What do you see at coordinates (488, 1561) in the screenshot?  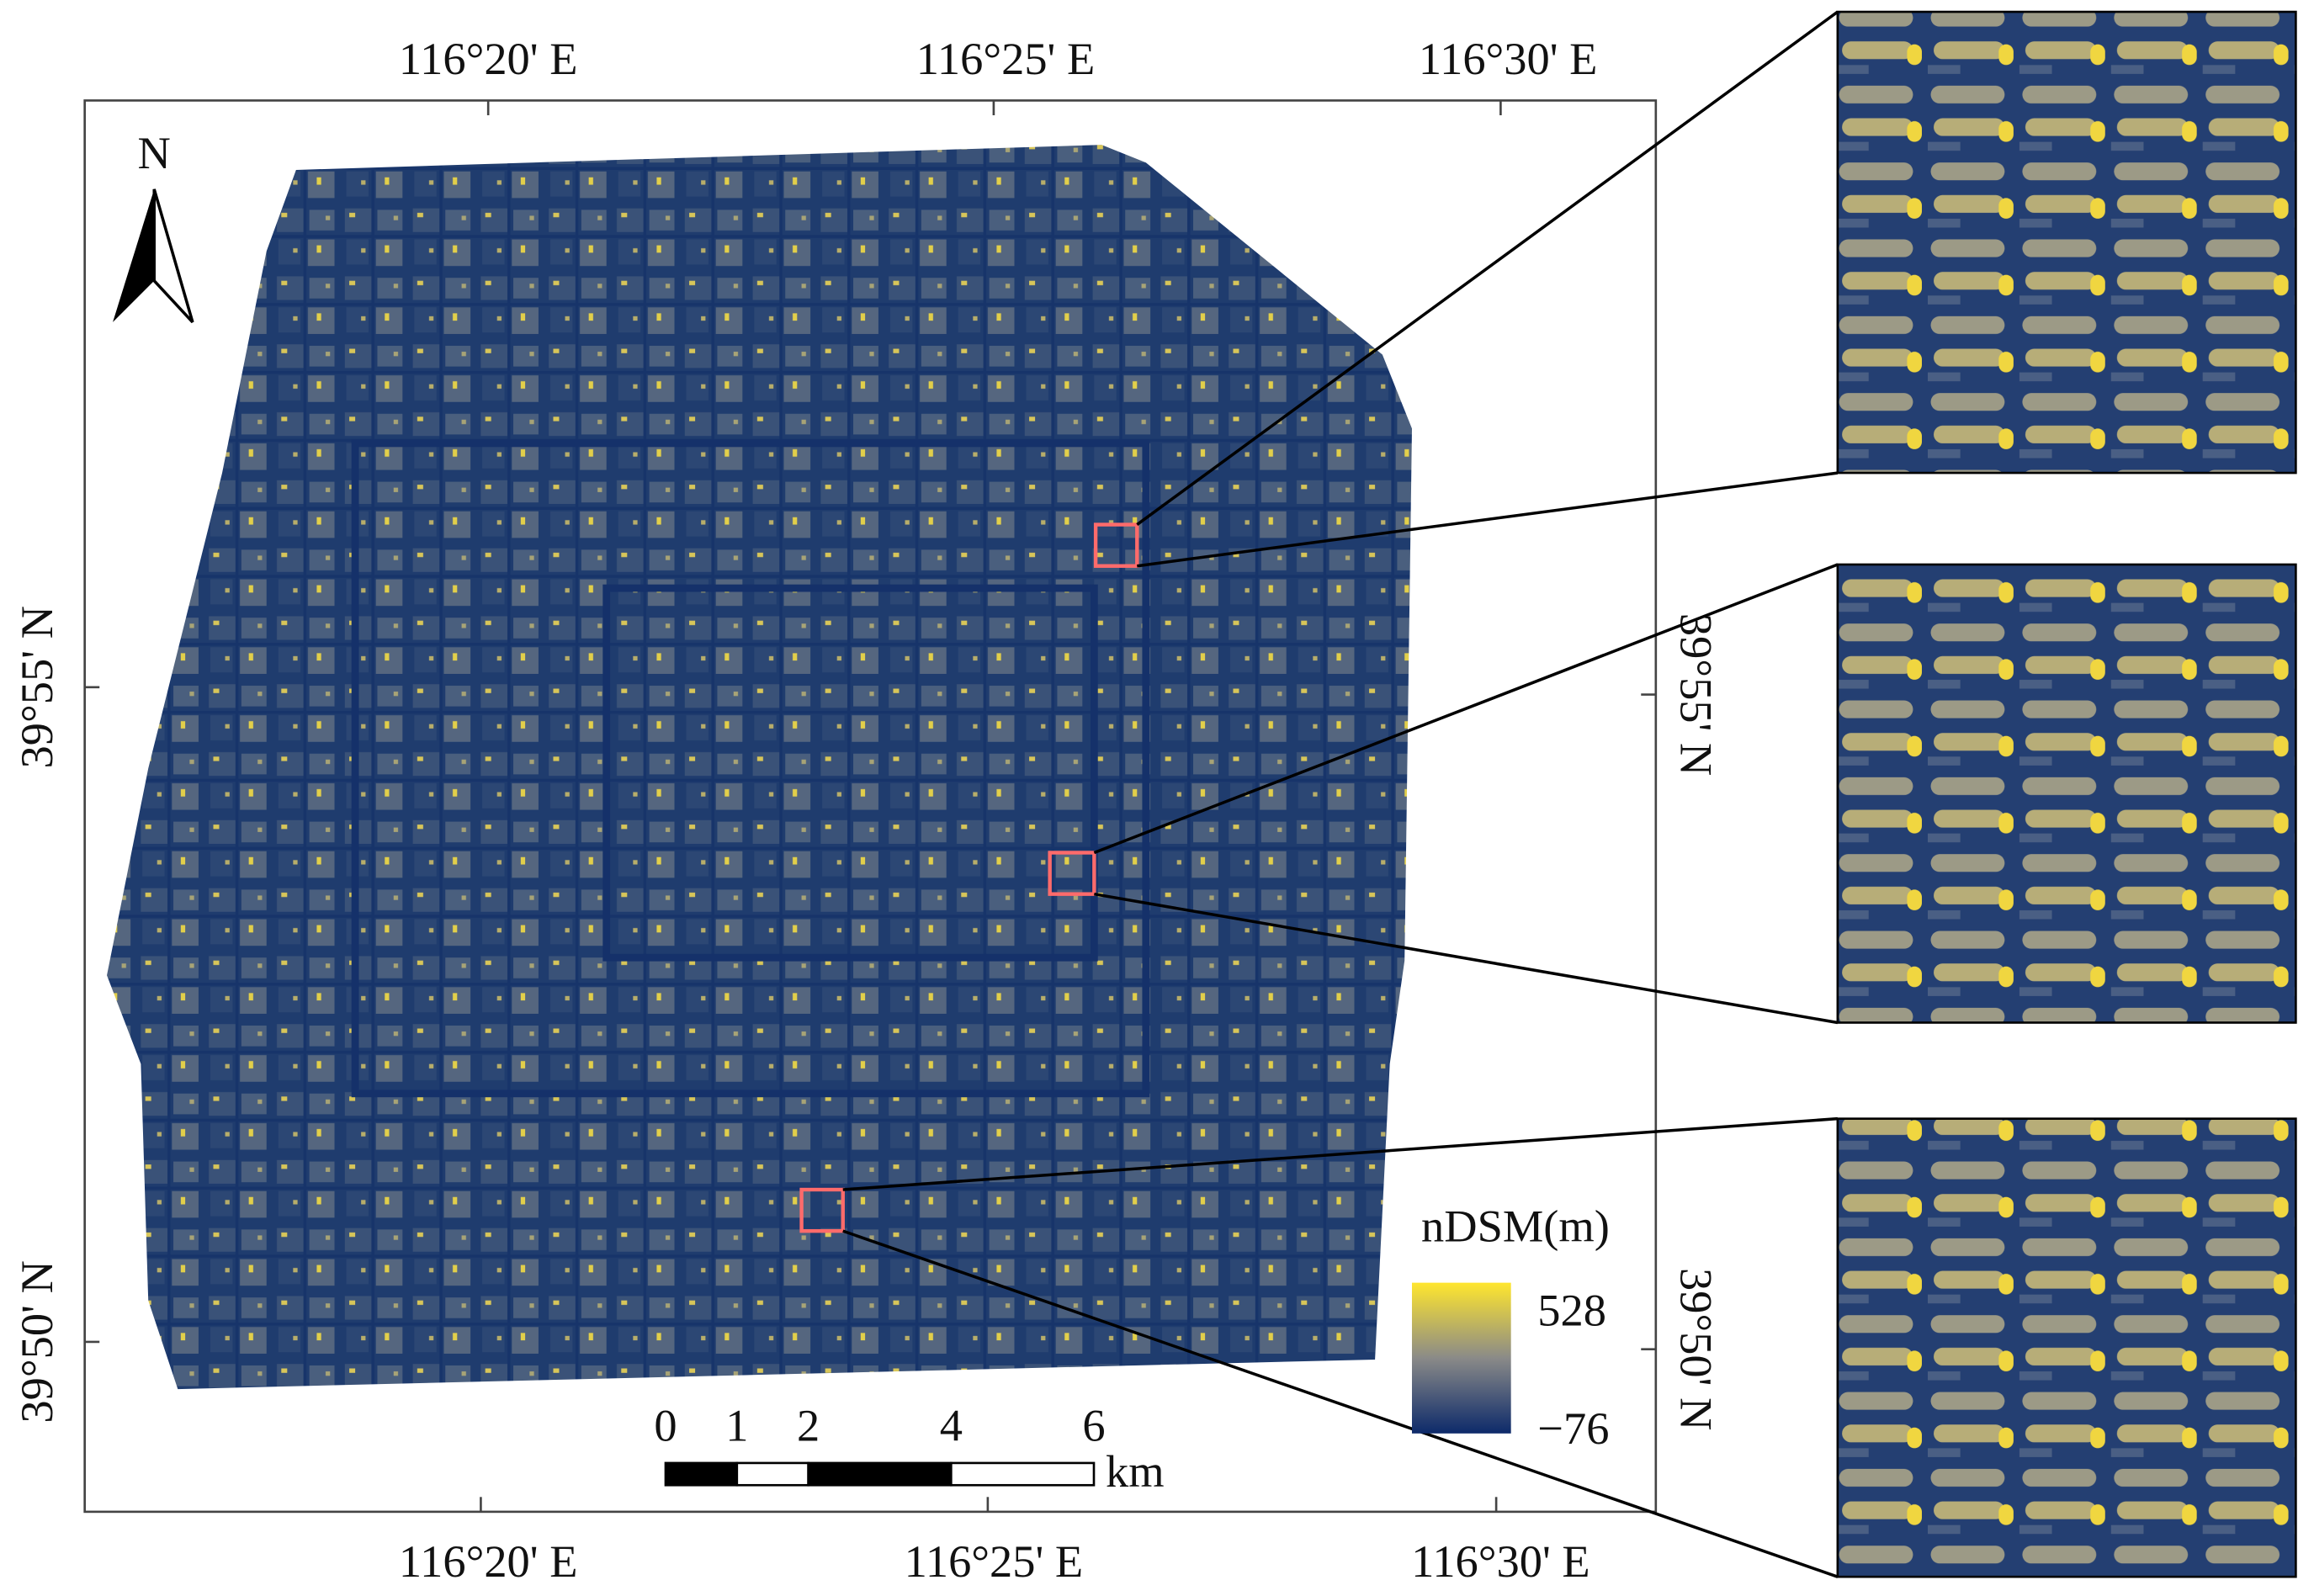 I see `bottom-tick-label: 116°20' E` at bounding box center [488, 1561].